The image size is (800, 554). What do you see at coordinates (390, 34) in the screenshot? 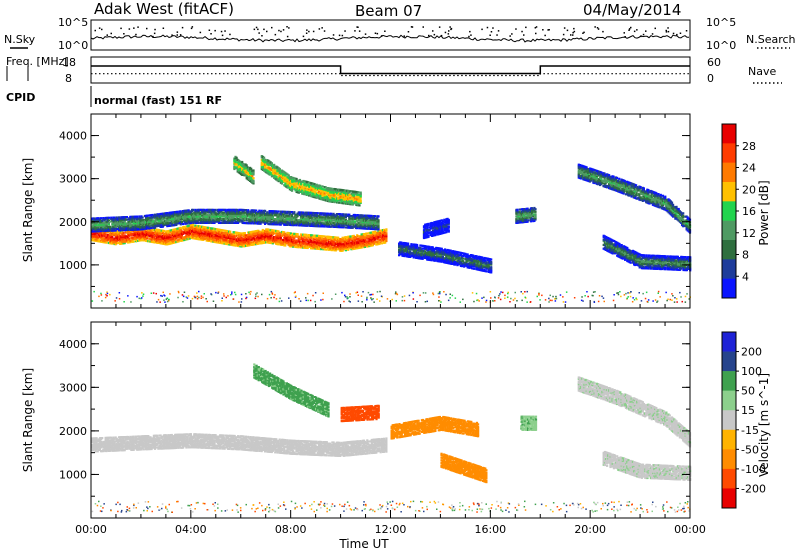
I see `noise-series` at bounding box center [390, 34].